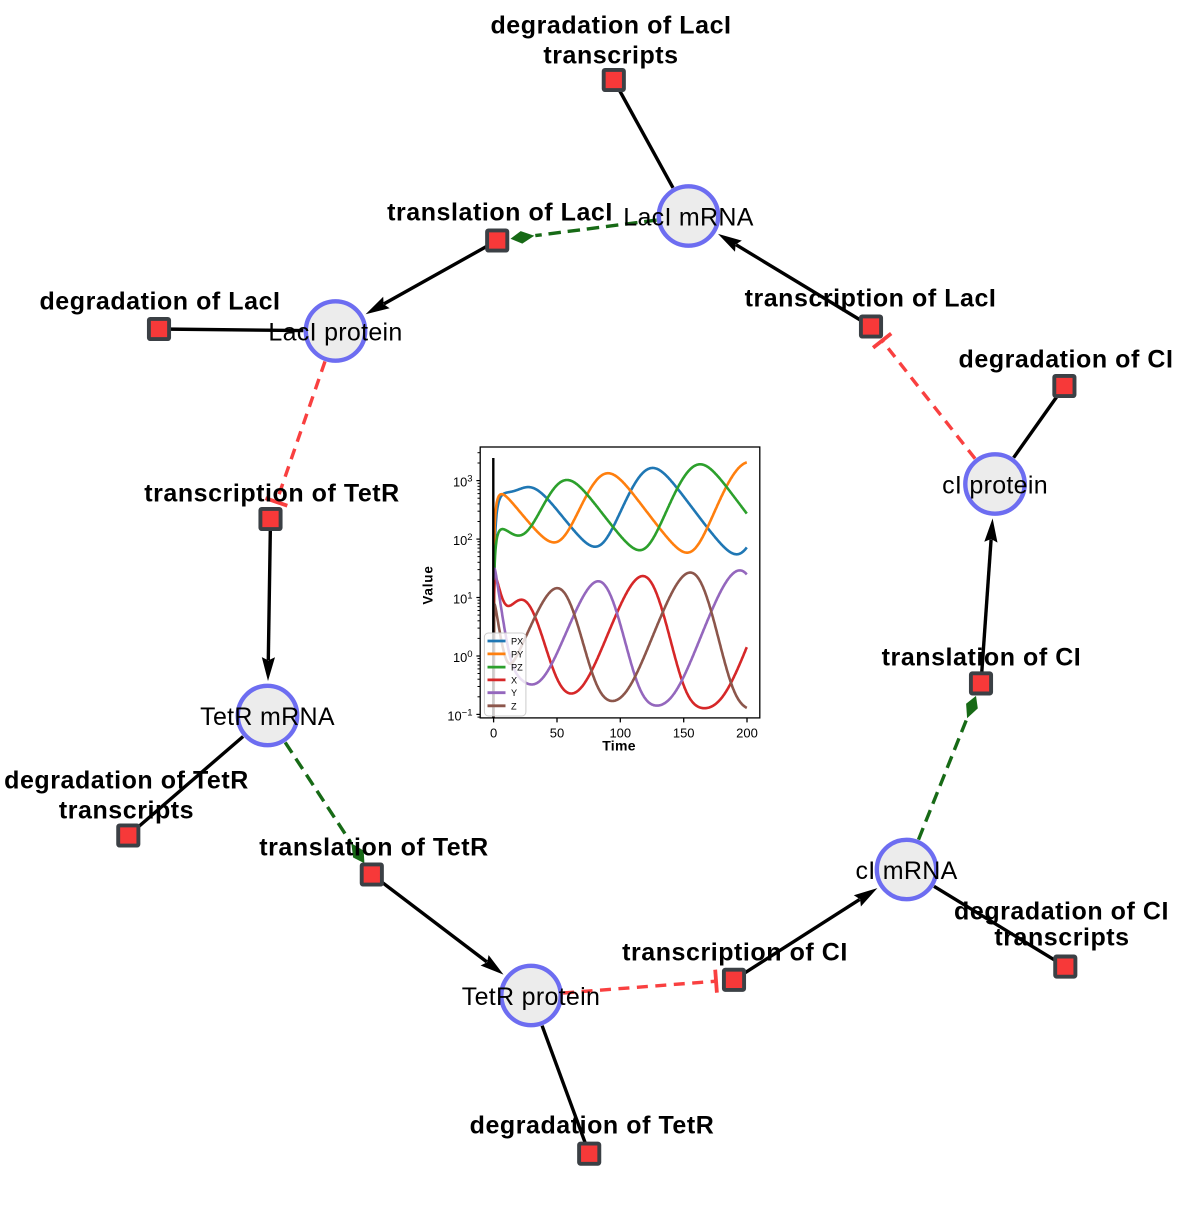 Image resolution: width=1189 pixels, height=1205 pixels. What do you see at coordinates (906, 871) in the screenshot?
I see `svg-text: cI mRNA` at bounding box center [906, 871].